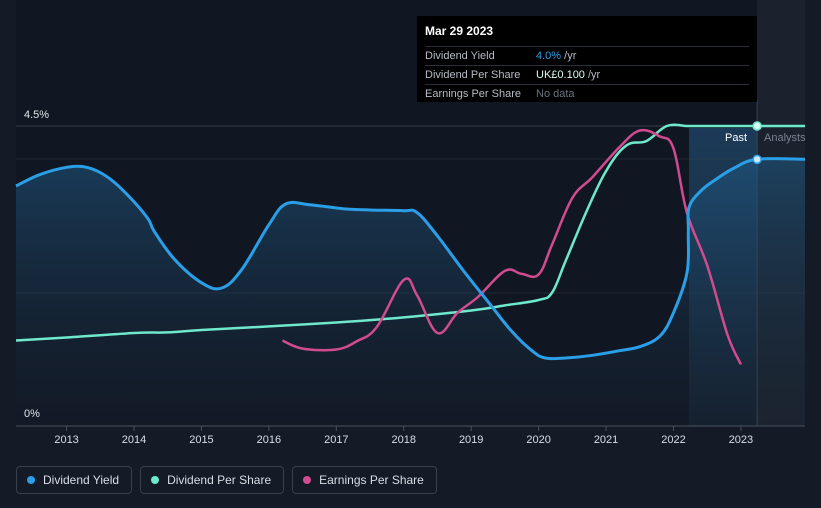  What do you see at coordinates (459, 31) in the screenshot?
I see `tooltip-date: Mar 29 2023` at bounding box center [459, 31].